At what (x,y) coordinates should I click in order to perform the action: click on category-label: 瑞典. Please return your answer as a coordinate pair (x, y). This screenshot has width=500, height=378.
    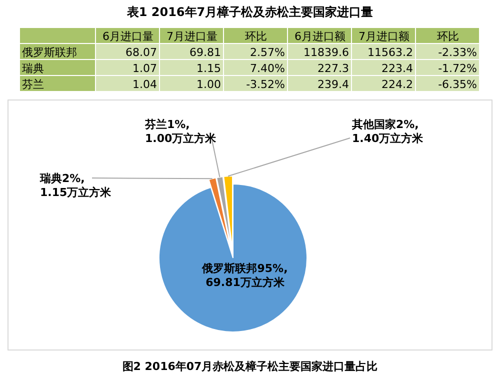
    Looking at the image, I should click on (33, 68).